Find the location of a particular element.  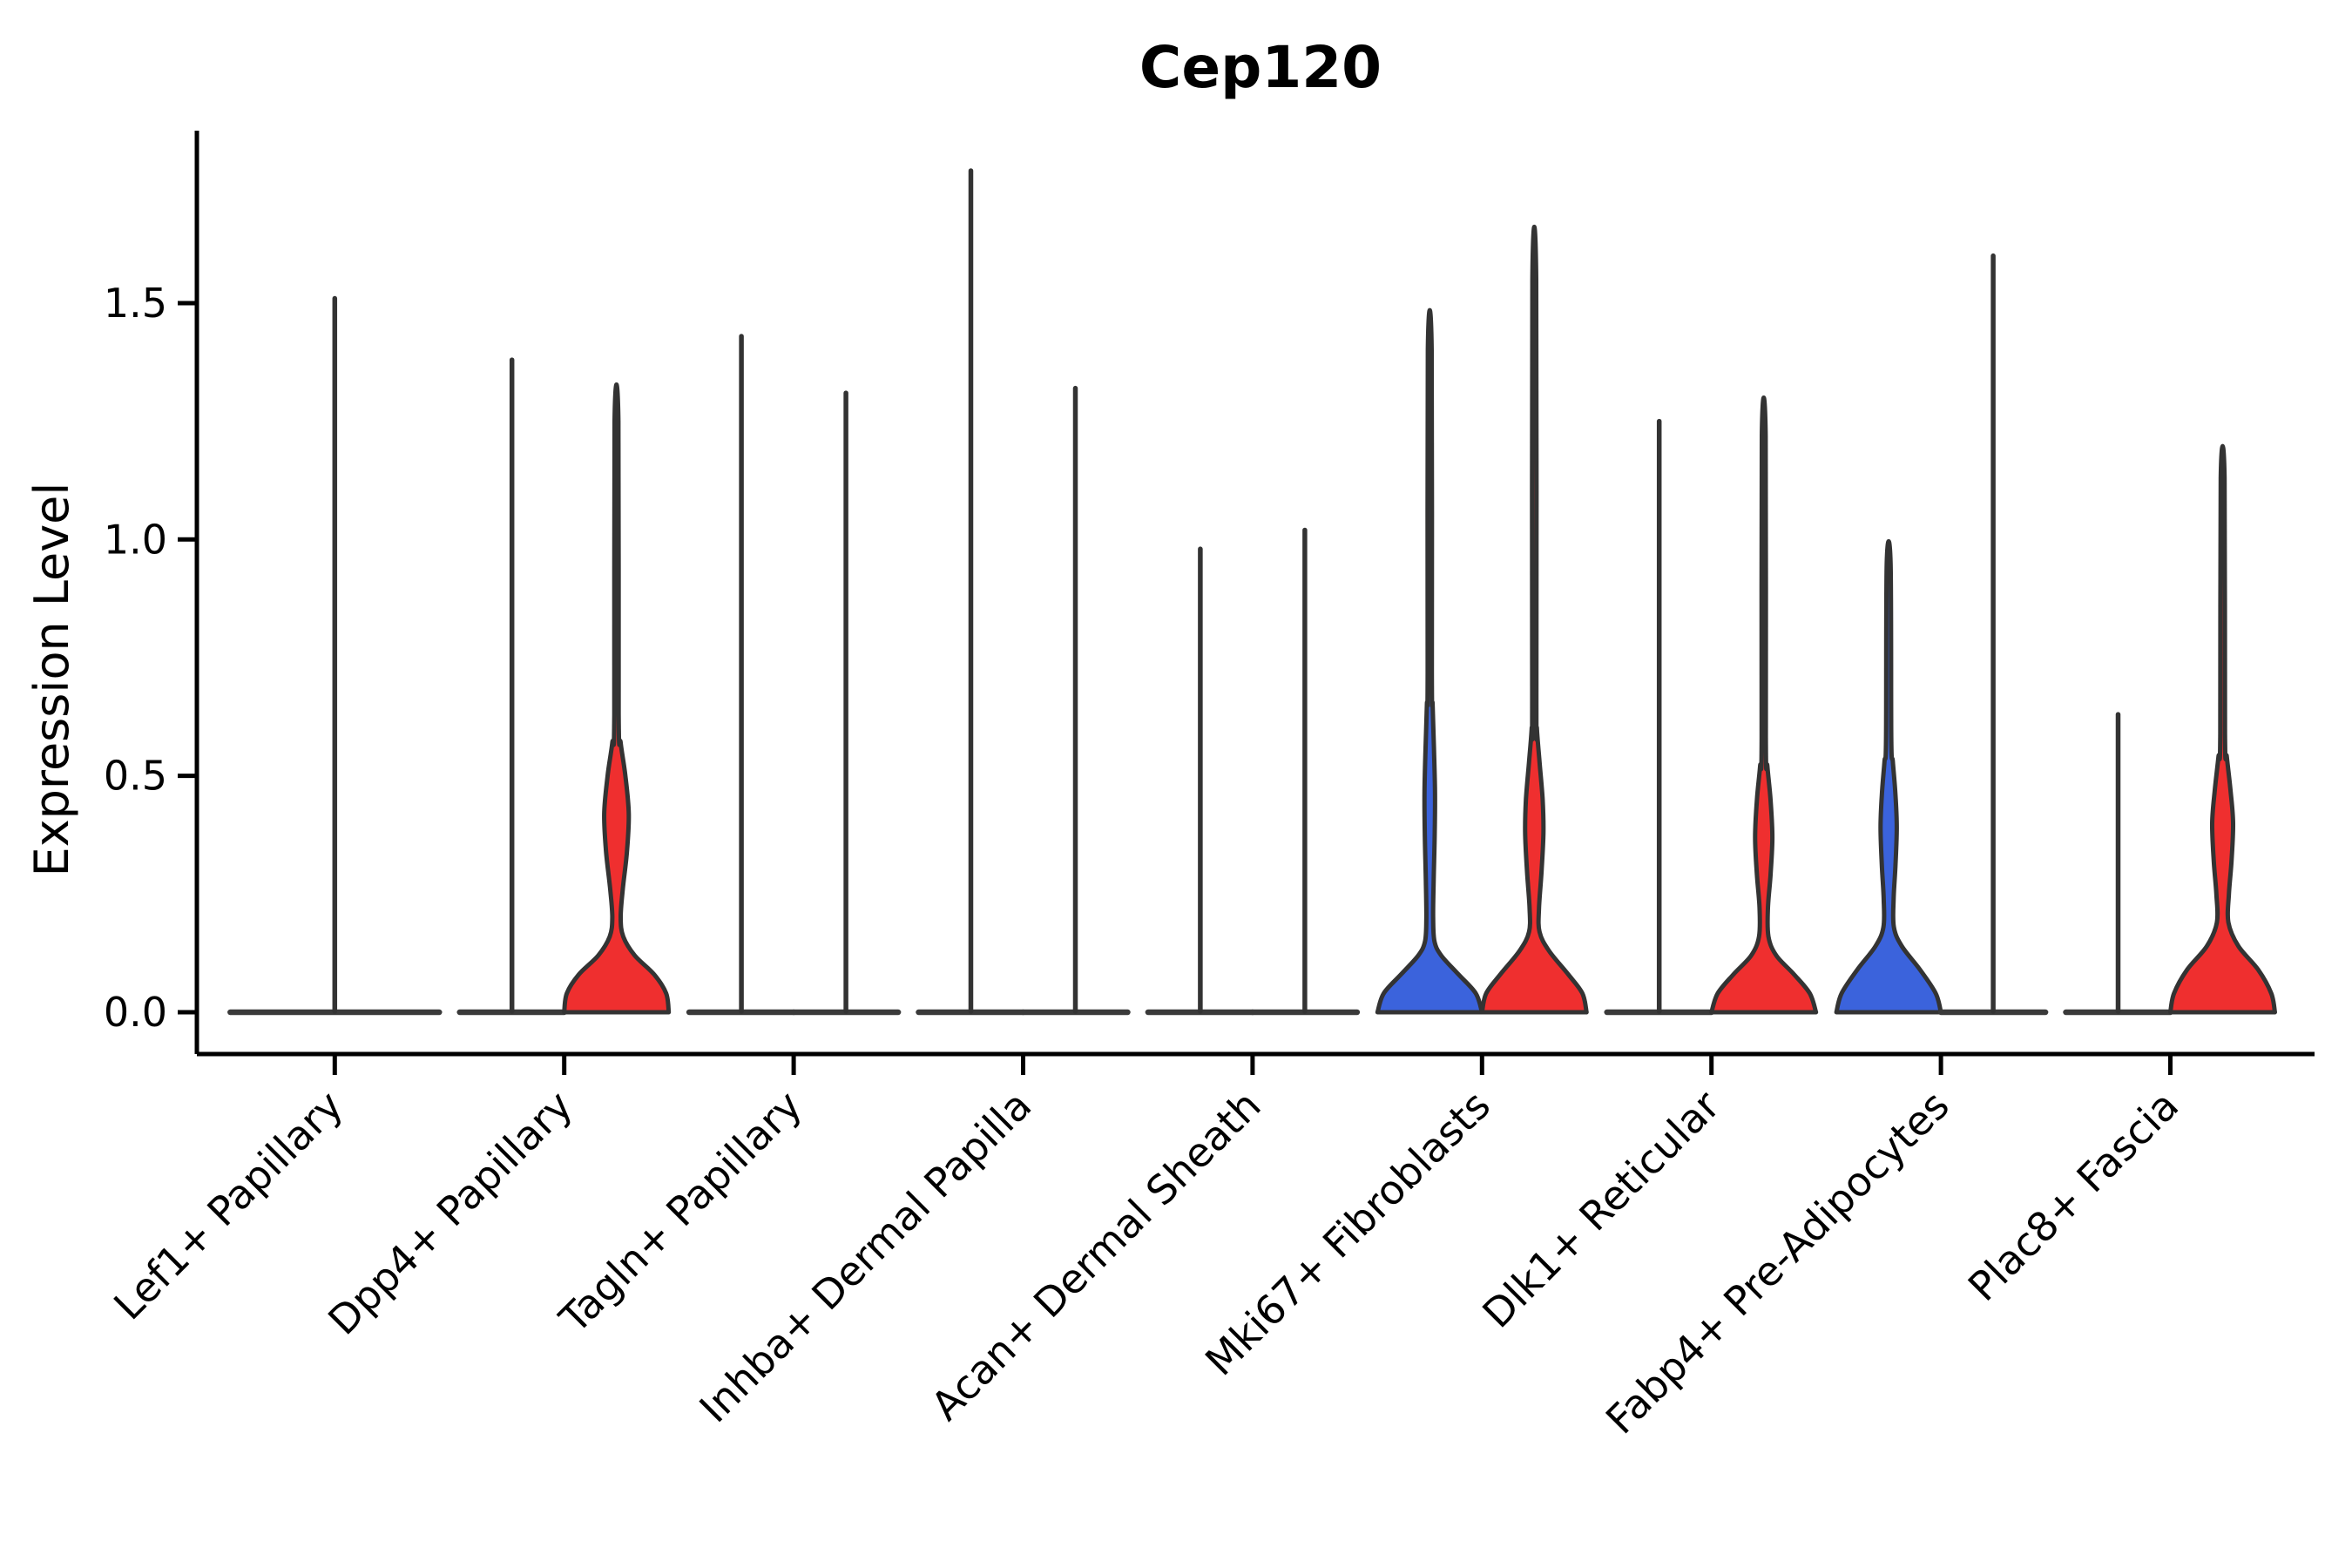

y-tick-label: 0.0 is located at coordinates (135, 1013).